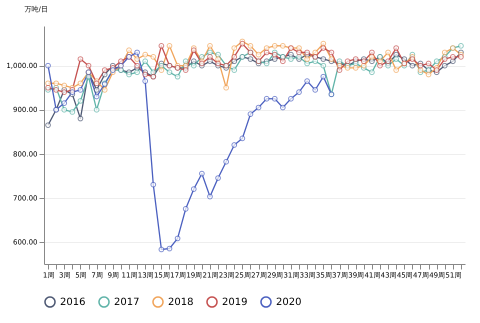 The width and height of the screenshot is (480, 323). Describe the element at coordinates (73, 302) in the screenshot. I see `legend-label: 2016` at that location.